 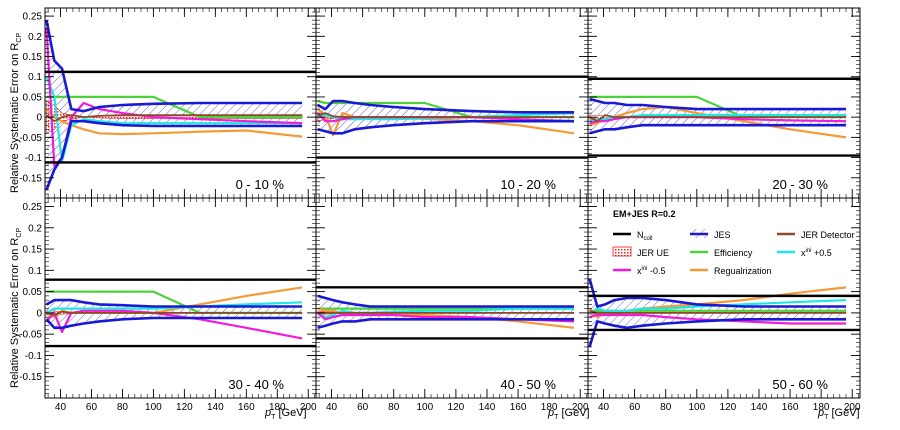 What do you see at coordinates (622, 251) in the screenshot?
I see `legend-swatch` at bounding box center [622, 251].